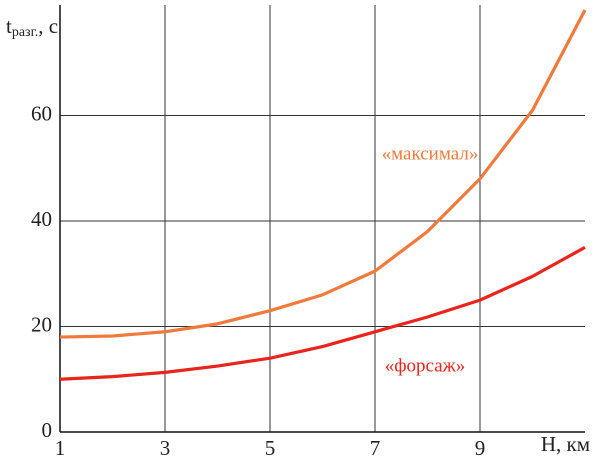 This screenshot has width=596, height=468. I want to click on x-tick-label: 1, so click(60, 448).